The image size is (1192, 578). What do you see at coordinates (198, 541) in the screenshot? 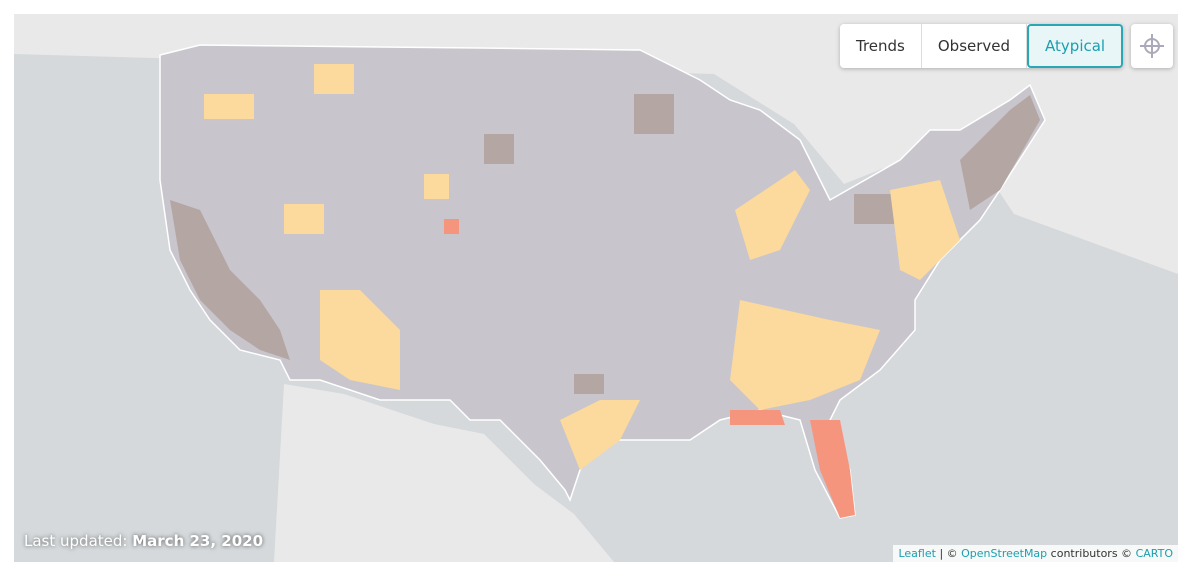
I see `updated-date: March 23, 2020` at bounding box center [198, 541].